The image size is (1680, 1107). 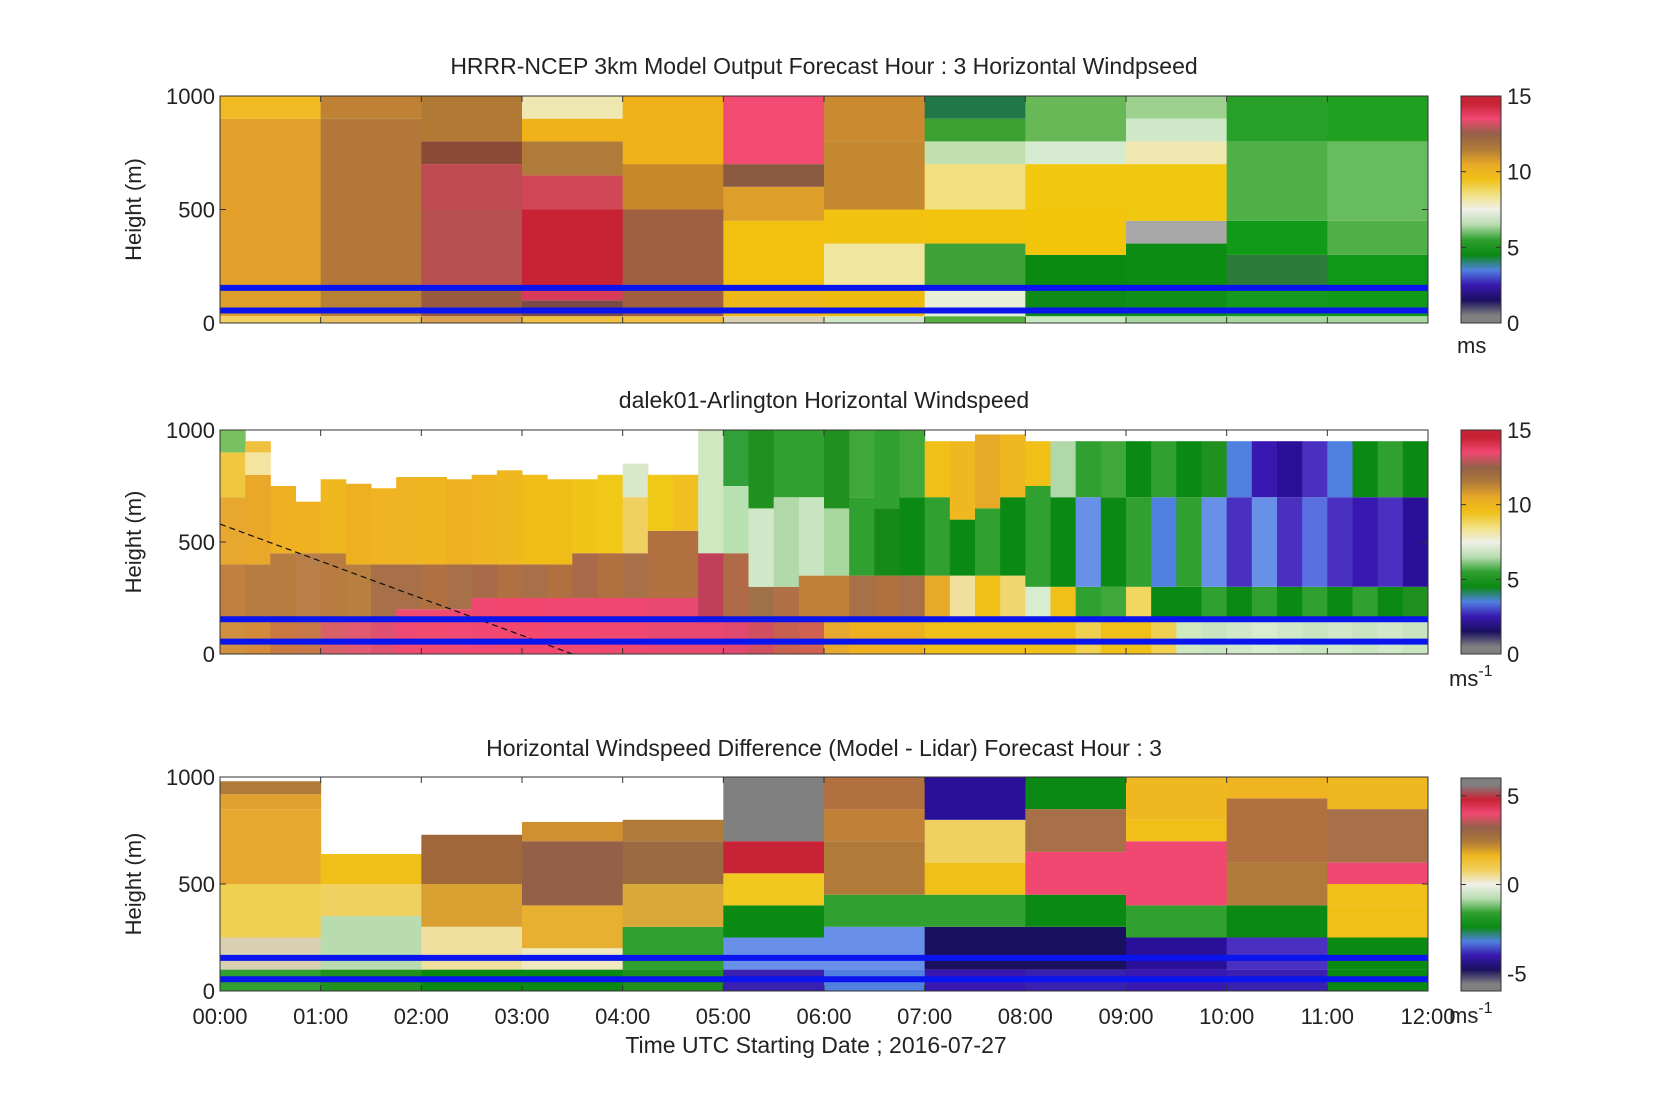 I want to click on y-tick-label: 1000, so click(x=190, y=777).